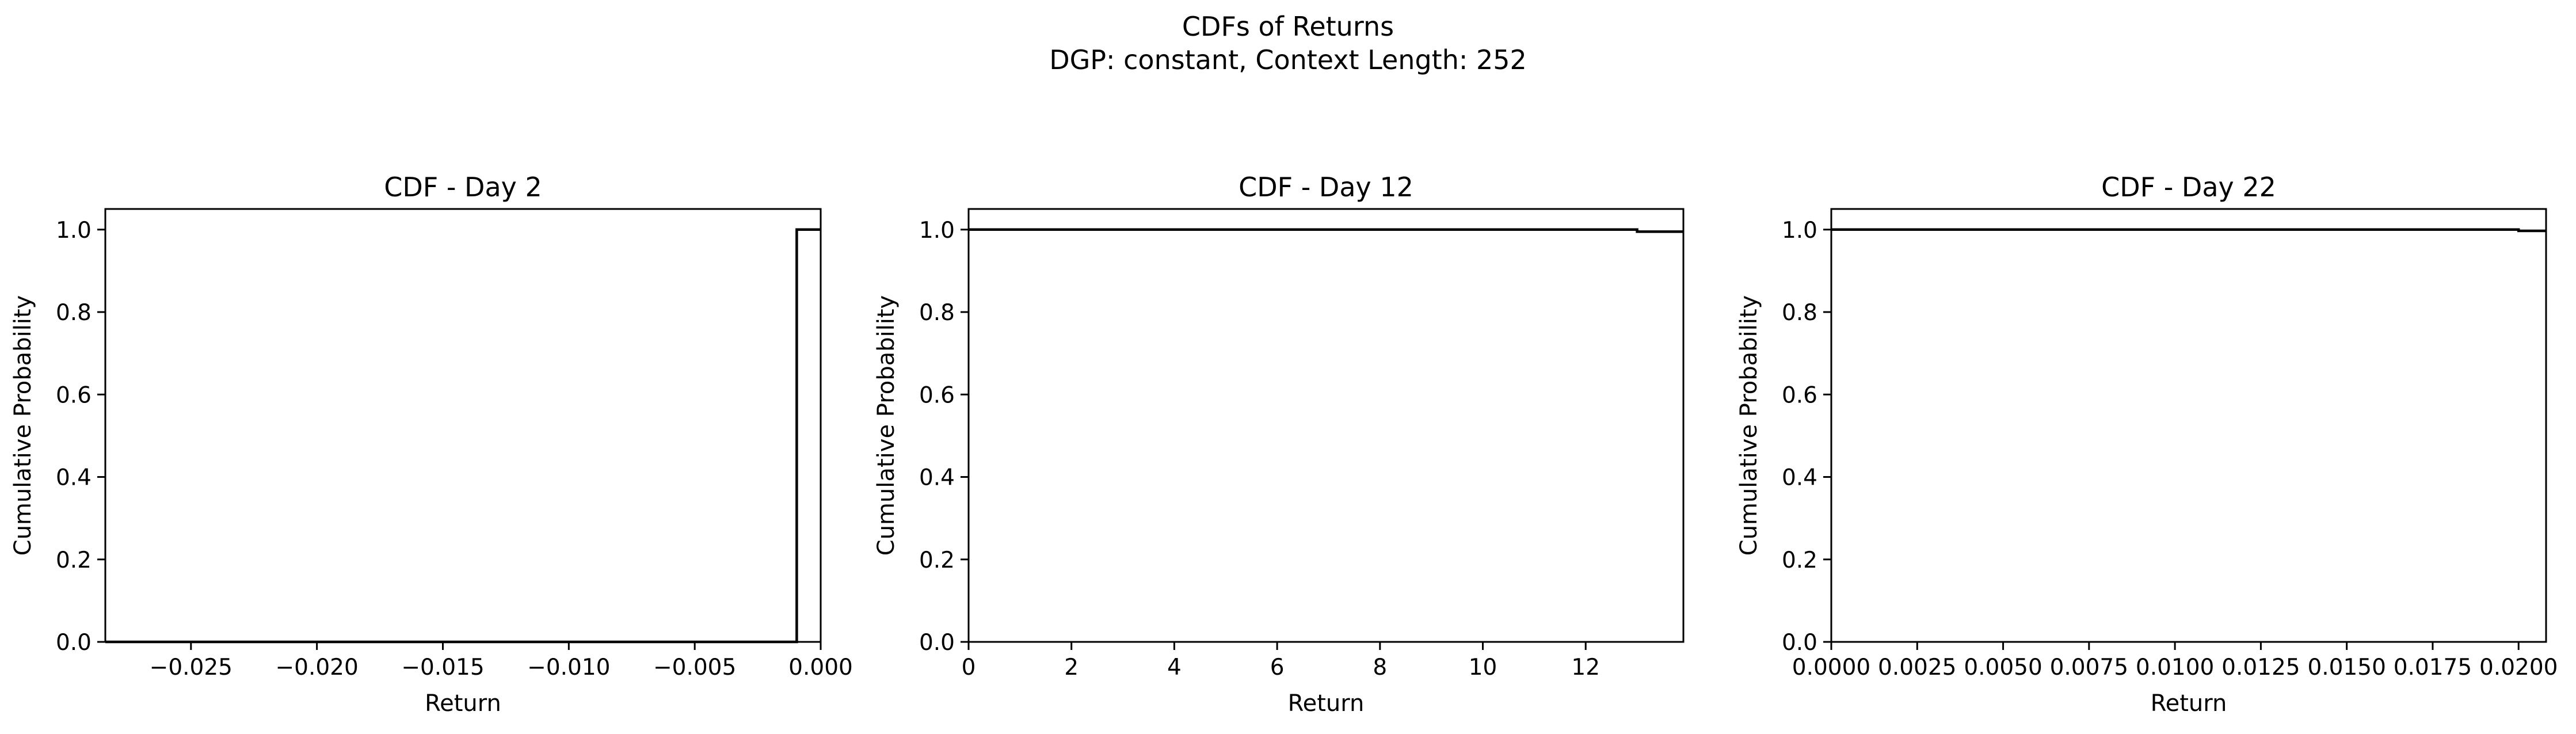 The width and height of the screenshot is (2576, 734). Describe the element at coordinates (2003, 667) in the screenshot. I see `x-tick-label: 0.0050` at that location.